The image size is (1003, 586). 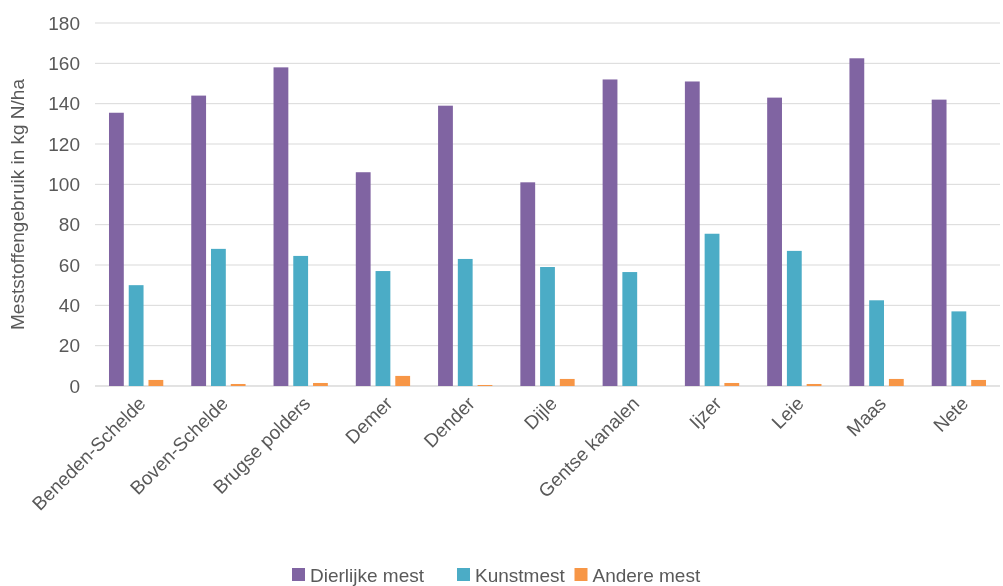 What do you see at coordinates (69, 265) in the screenshot?
I see `y-tick-label: 60` at bounding box center [69, 265].